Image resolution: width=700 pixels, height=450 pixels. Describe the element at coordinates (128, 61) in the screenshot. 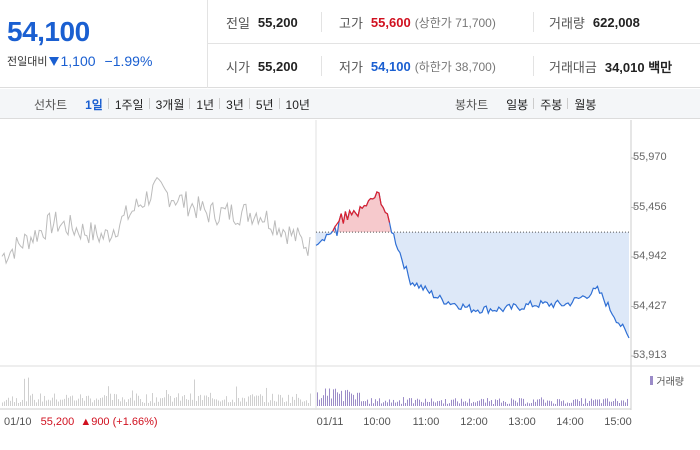

I see `change-percent: −1.99%` at that location.